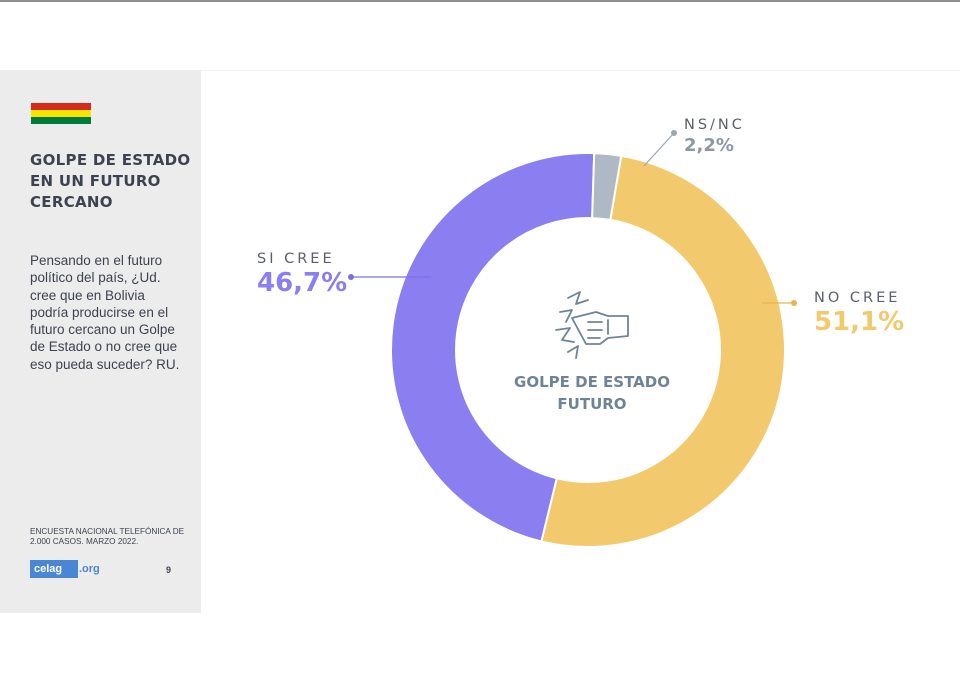  I want to click on leader-dot-si-cree, so click(351, 277).